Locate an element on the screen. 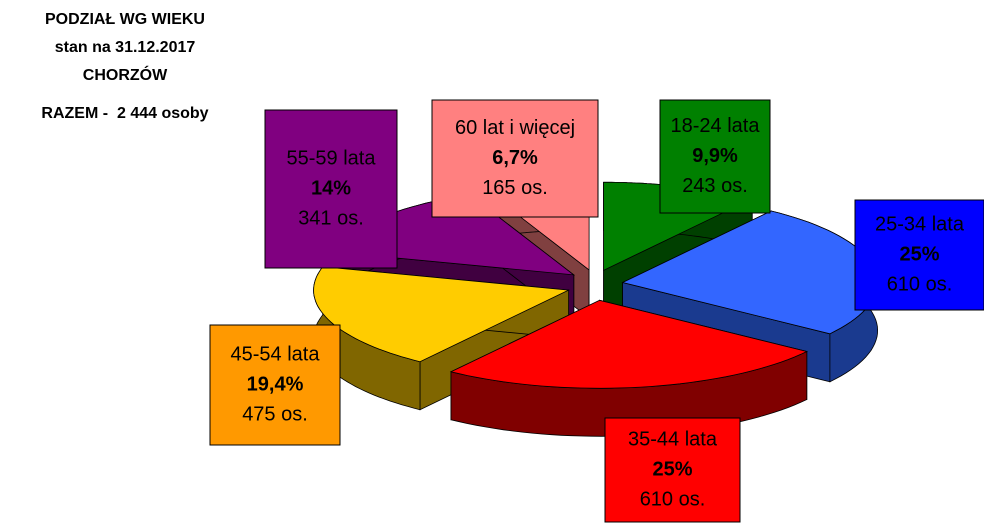  category-label: 60 lat i więcej is located at coordinates (515, 128).